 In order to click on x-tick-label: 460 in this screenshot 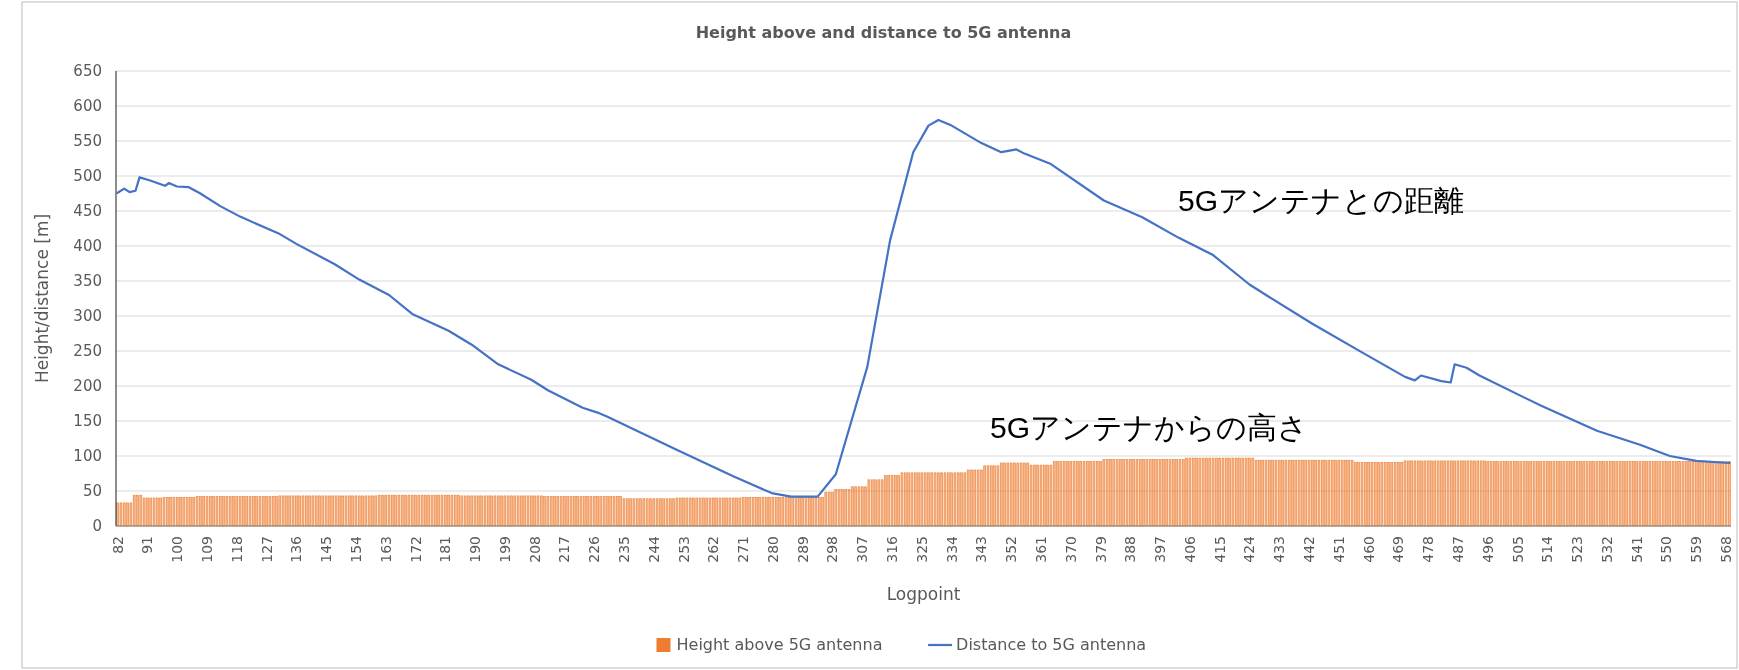, I will do `click(1368, 549)`.